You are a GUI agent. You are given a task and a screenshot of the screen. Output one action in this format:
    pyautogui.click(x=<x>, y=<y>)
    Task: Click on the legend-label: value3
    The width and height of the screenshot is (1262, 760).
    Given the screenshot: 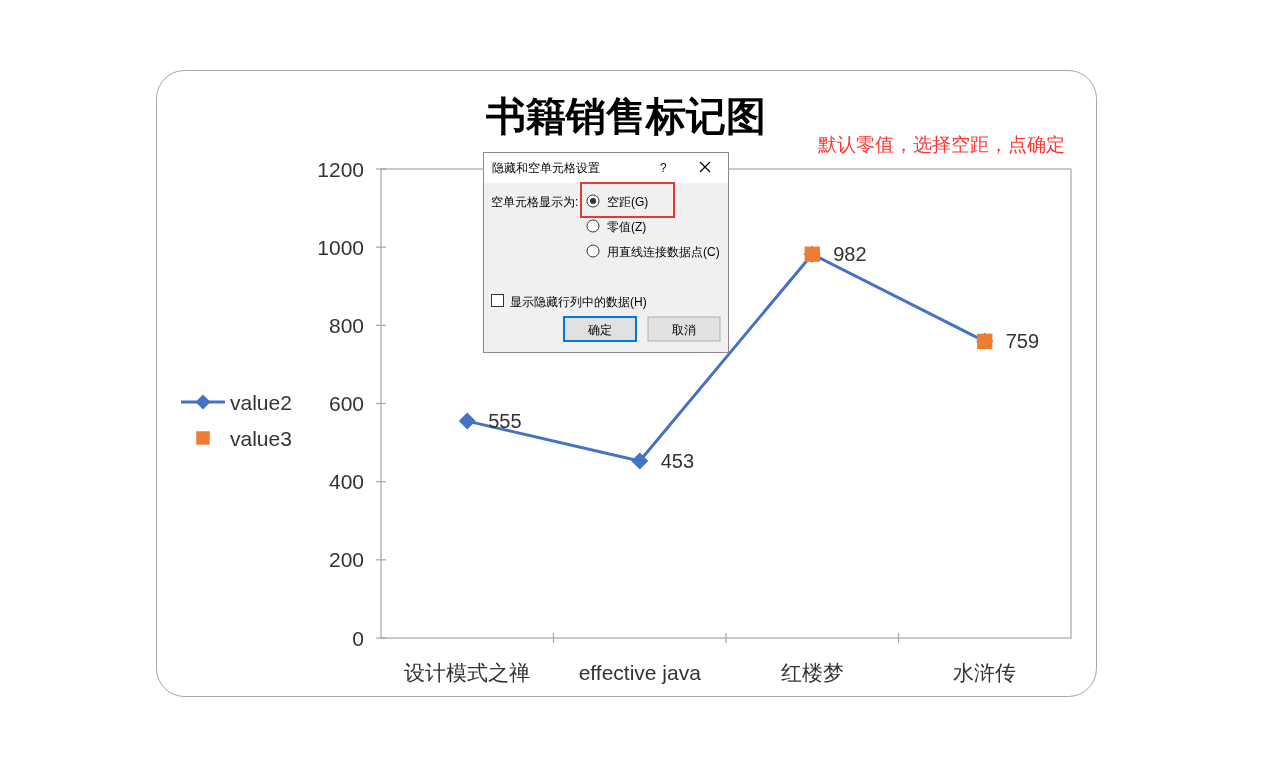 What is the action you would take?
    pyautogui.click(x=261, y=438)
    